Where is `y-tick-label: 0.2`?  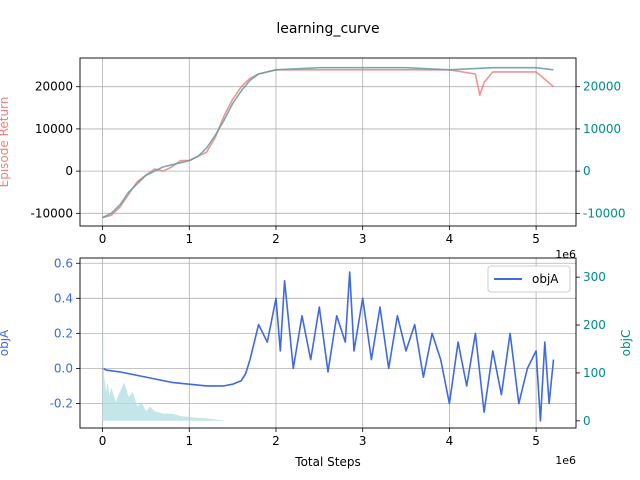 y-tick-label: 0.2 is located at coordinates (63, 333).